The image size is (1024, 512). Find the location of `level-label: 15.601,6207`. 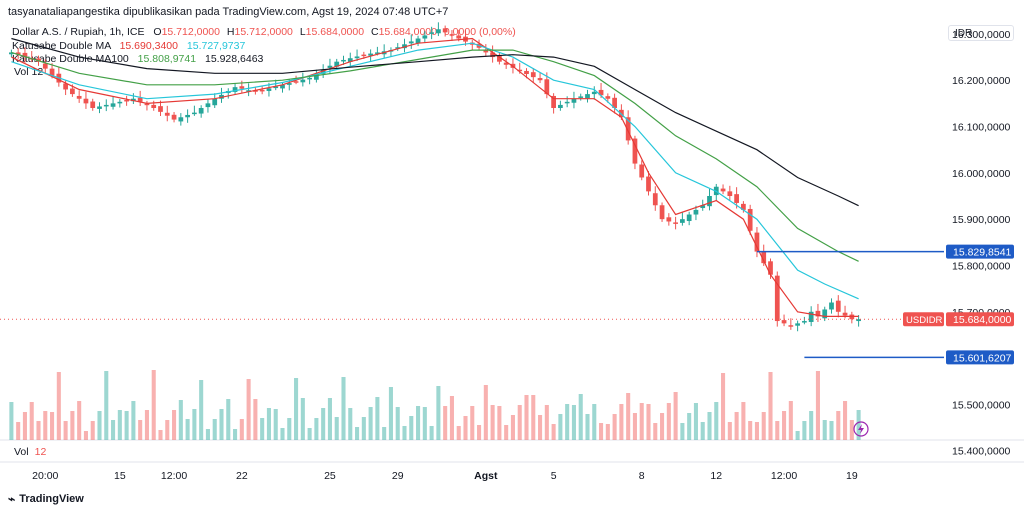

level-label: 15.601,6207 is located at coordinates (982, 358).